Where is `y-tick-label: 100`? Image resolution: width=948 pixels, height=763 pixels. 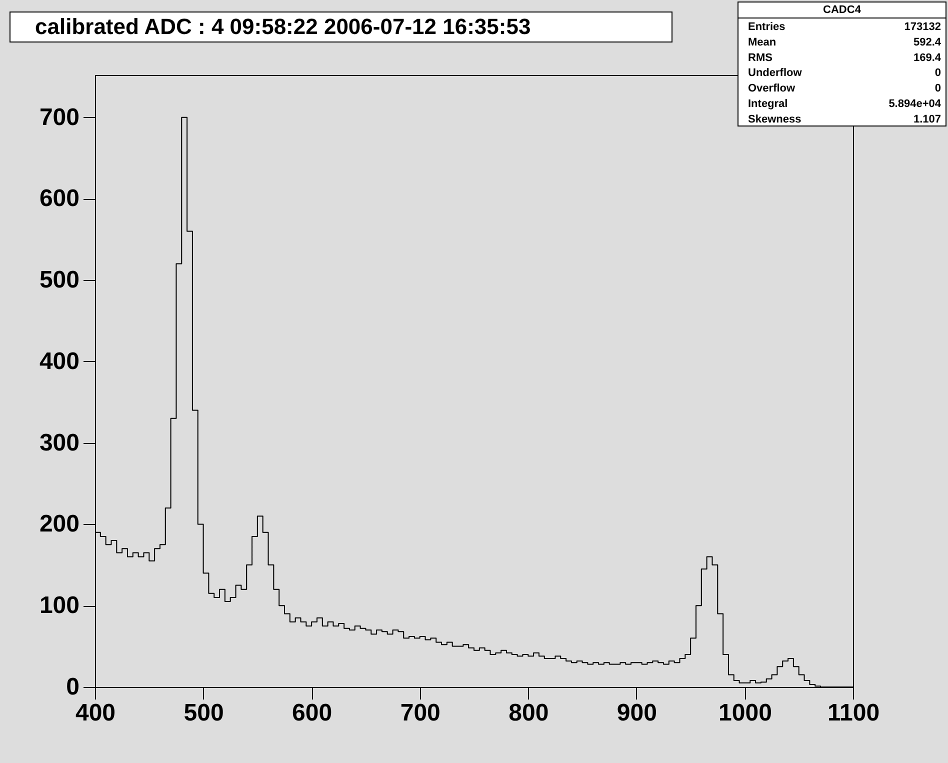
y-tick-label: 100 is located at coordinates (59, 606).